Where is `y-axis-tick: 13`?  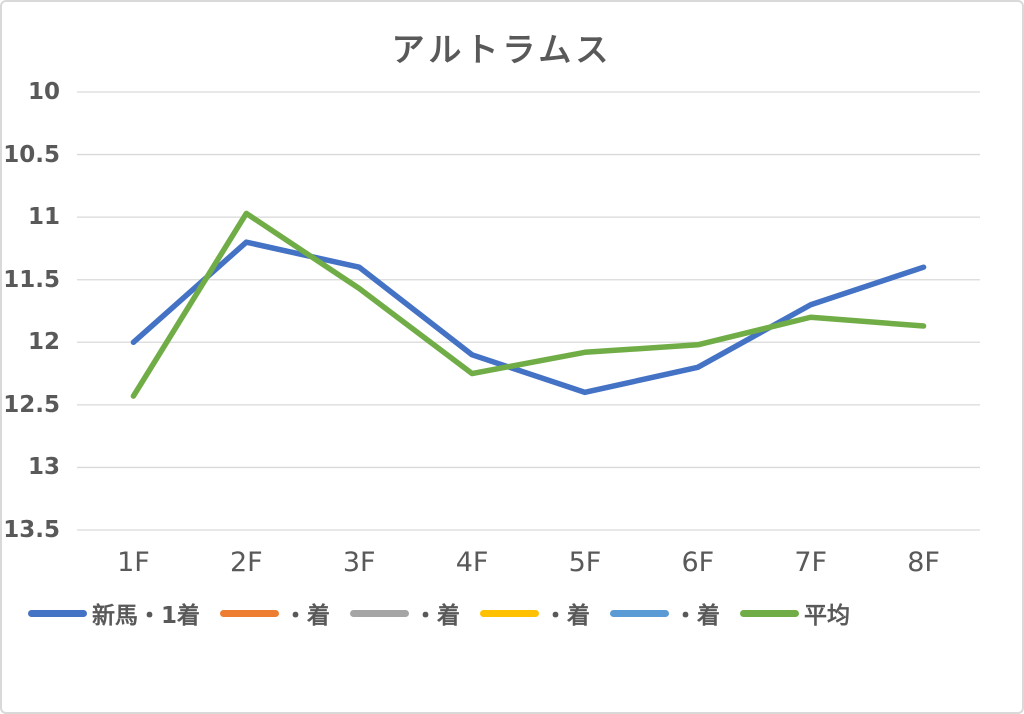
y-axis-tick: 13 is located at coordinates (43, 467).